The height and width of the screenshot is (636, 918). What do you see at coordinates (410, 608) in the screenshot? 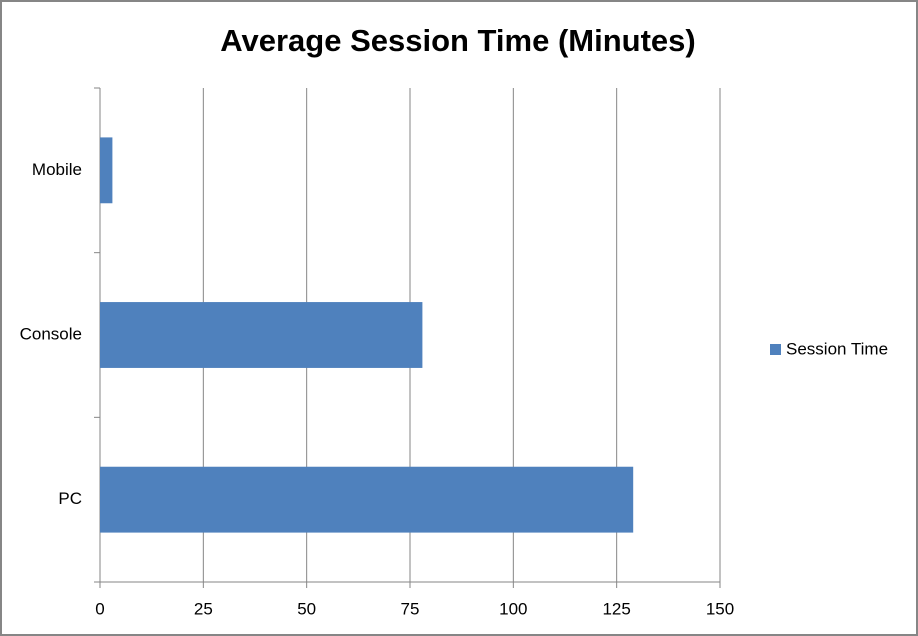
I see `x-tick-label: 75` at bounding box center [410, 608].